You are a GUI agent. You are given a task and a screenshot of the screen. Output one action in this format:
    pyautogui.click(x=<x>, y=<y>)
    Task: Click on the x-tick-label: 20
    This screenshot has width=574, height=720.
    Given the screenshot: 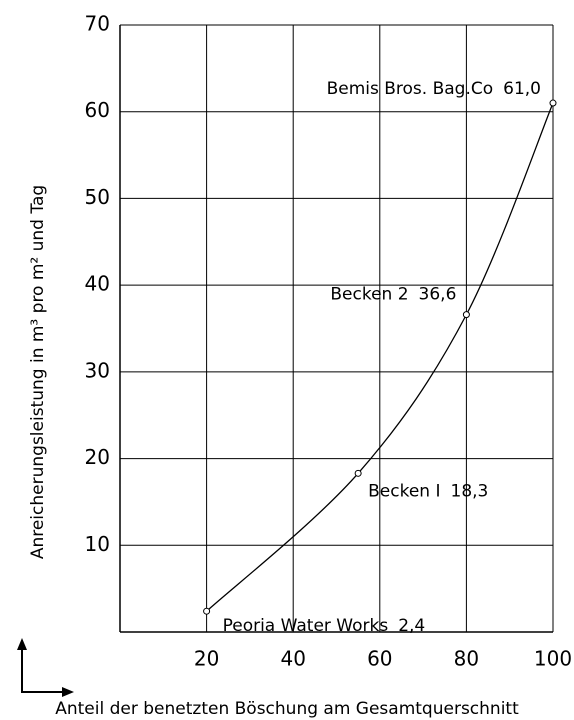 What is the action you would take?
    pyautogui.click(x=206, y=659)
    